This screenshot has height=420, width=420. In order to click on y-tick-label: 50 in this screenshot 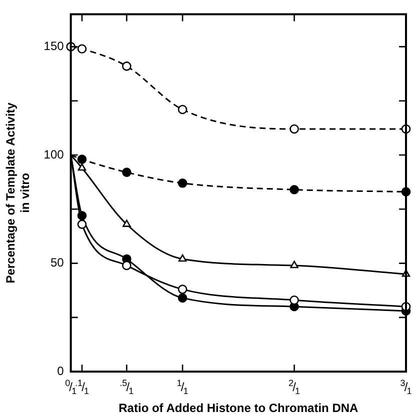, I will do `click(57, 263)`.